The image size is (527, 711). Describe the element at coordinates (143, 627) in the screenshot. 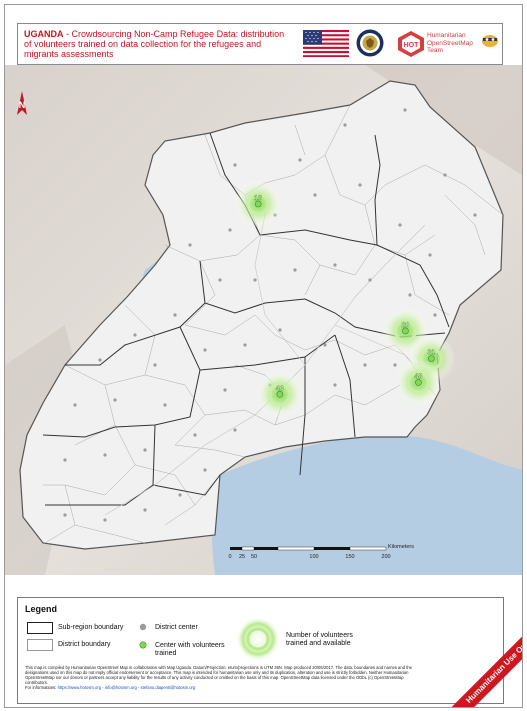

I see `district-center-marker-icon` at that location.